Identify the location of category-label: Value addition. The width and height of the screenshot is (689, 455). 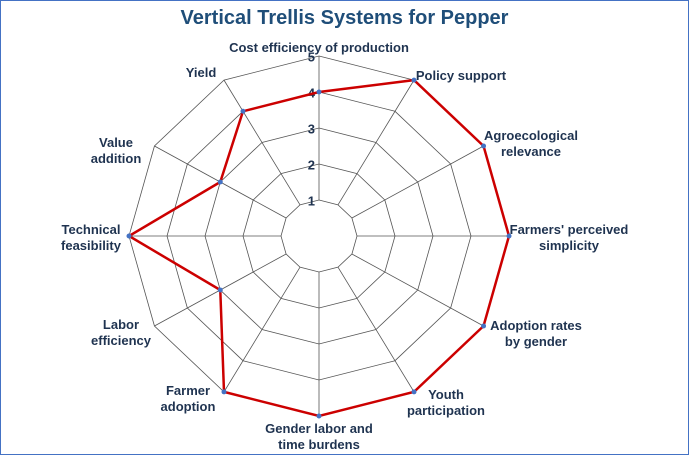
(116, 150).